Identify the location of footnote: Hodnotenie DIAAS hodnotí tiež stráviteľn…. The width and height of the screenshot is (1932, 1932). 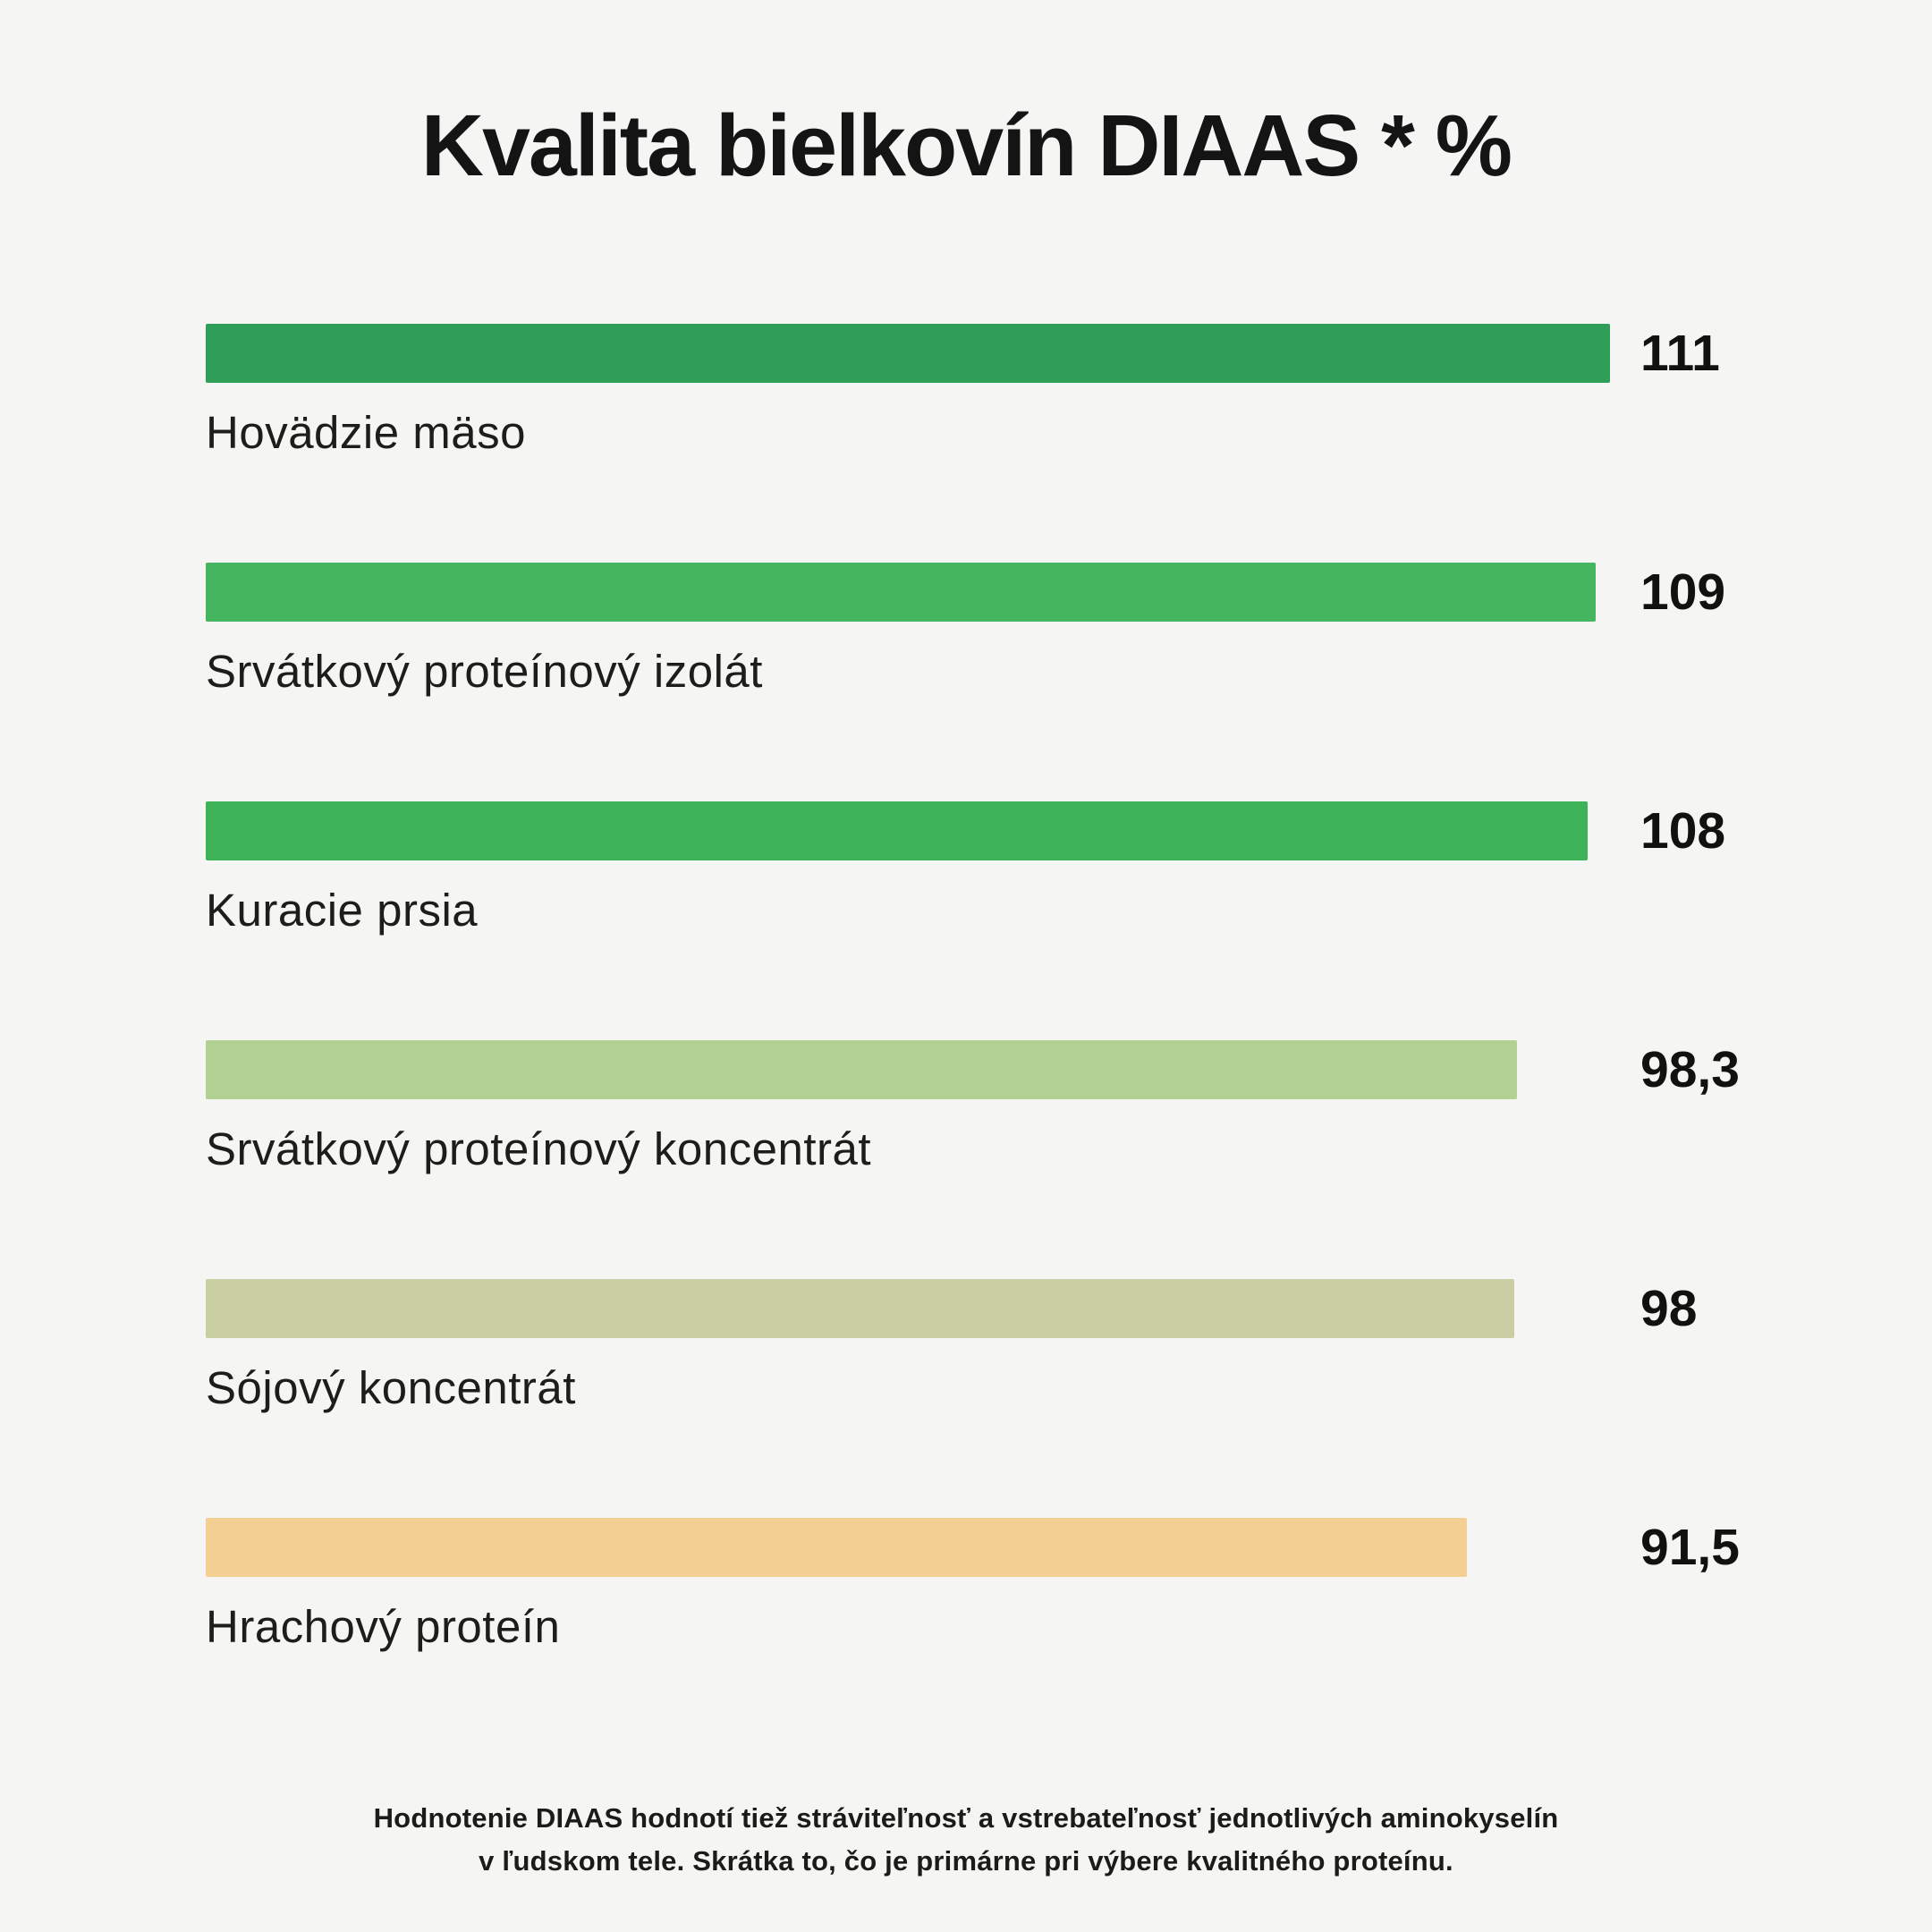
(966, 1840).